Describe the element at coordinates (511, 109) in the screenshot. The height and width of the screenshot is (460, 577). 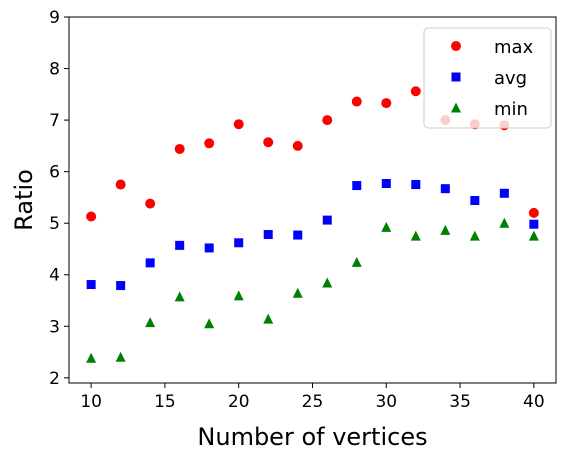
I see `legend-label-min: min` at that location.